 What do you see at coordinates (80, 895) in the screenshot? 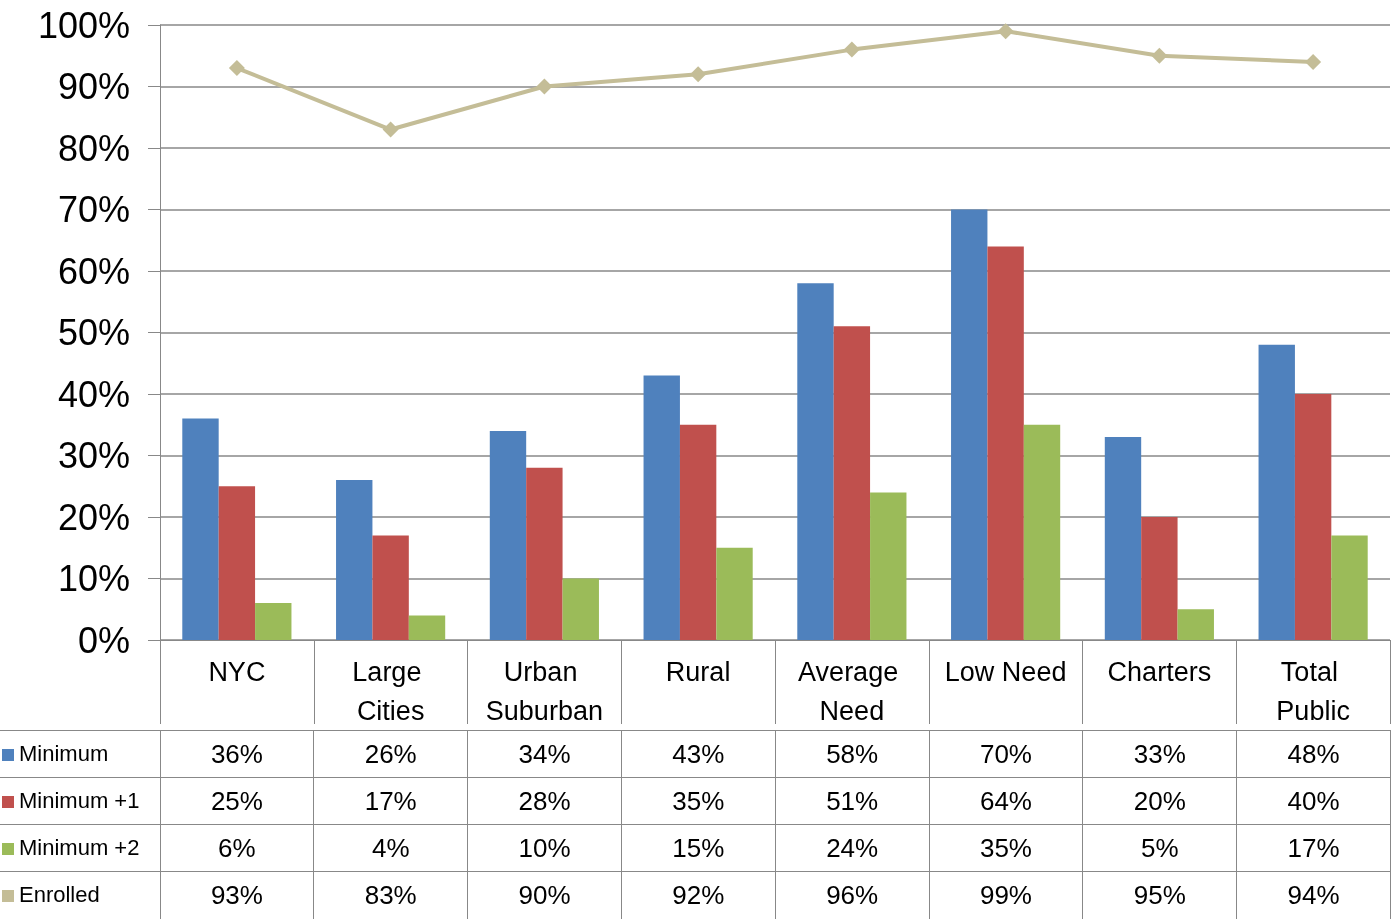
I see `legend-label: Enrolled` at bounding box center [80, 895].